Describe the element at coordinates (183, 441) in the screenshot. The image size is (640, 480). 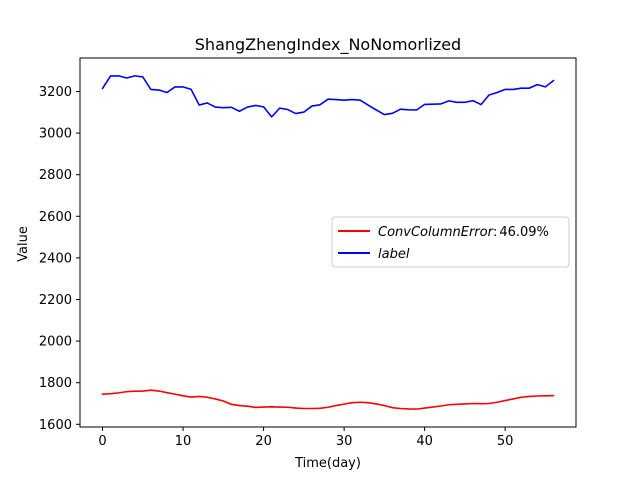
I see `x-tick-label: 10` at that location.